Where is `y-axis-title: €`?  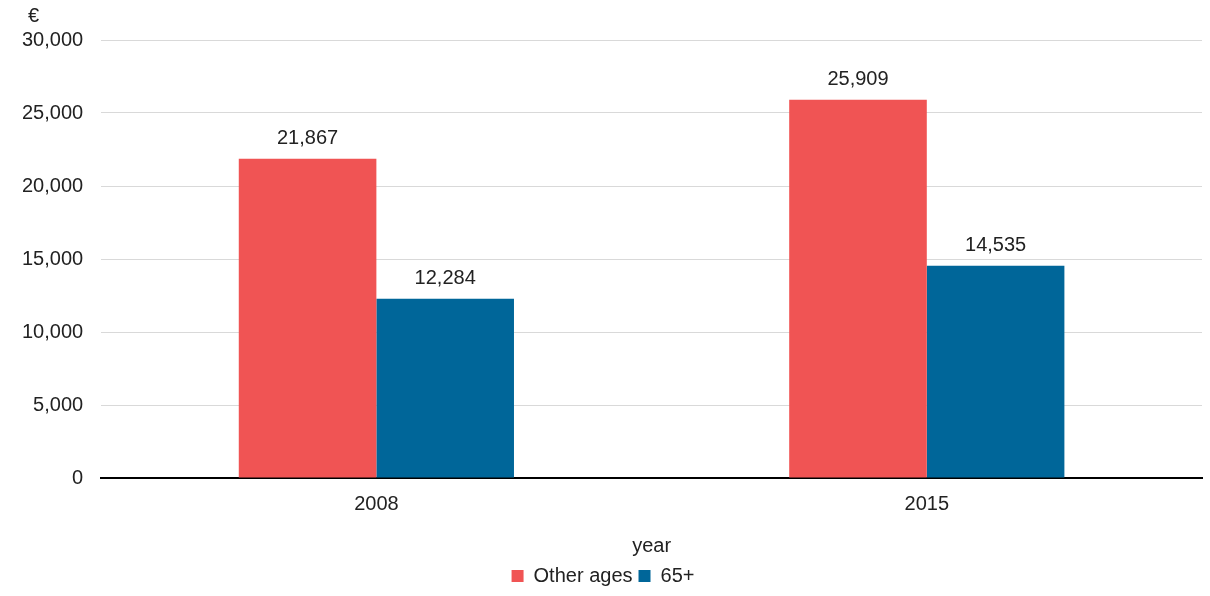
y-axis-title: € is located at coordinates (34, 14).